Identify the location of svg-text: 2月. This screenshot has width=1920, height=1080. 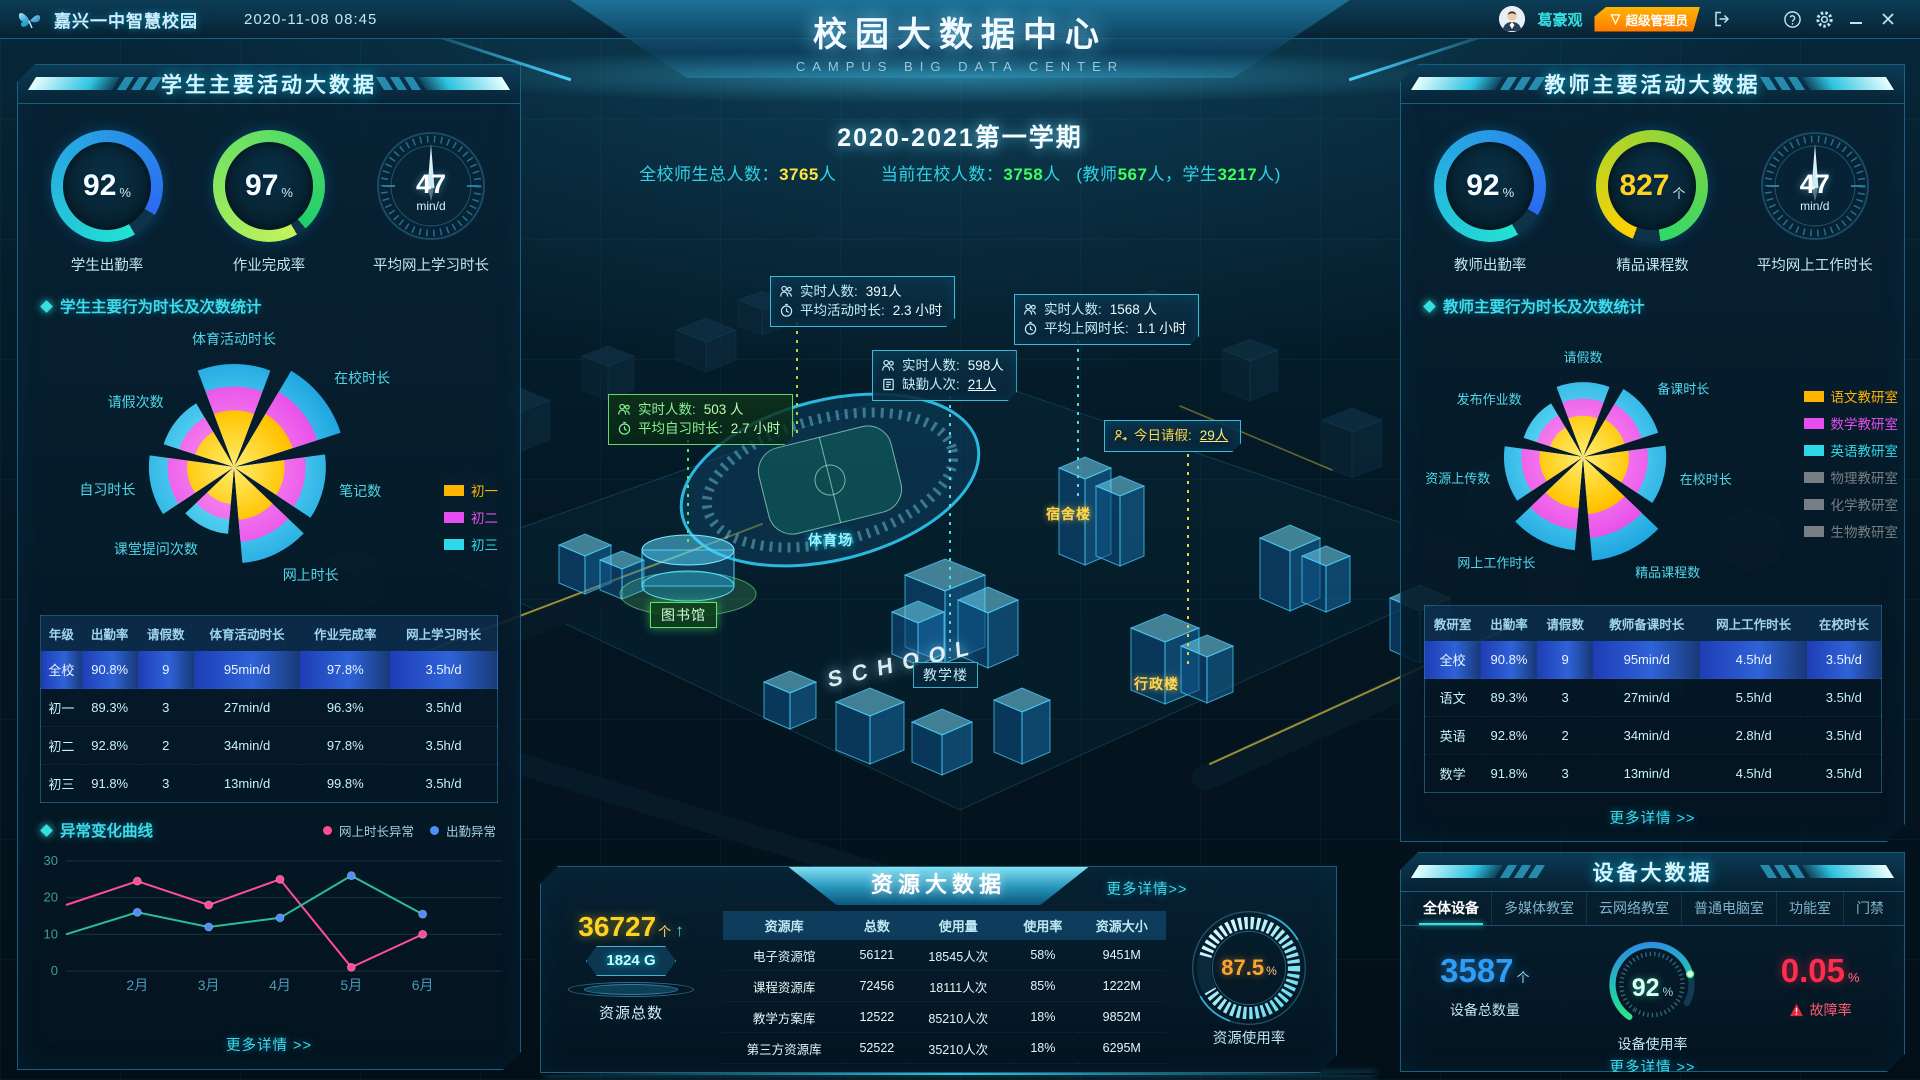
(137, 985).